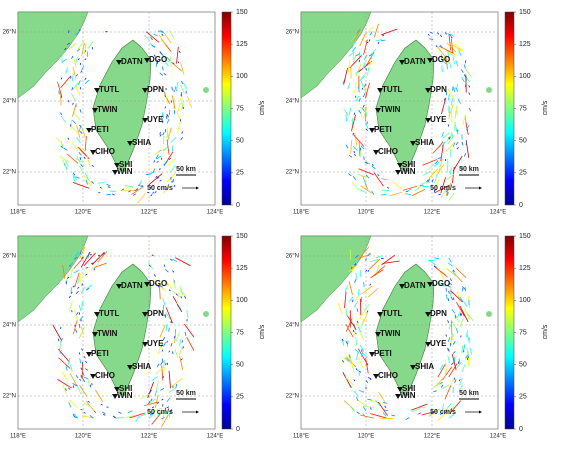 This screenshot has height=453, width=561. I want to click on island, so click(489, 314).